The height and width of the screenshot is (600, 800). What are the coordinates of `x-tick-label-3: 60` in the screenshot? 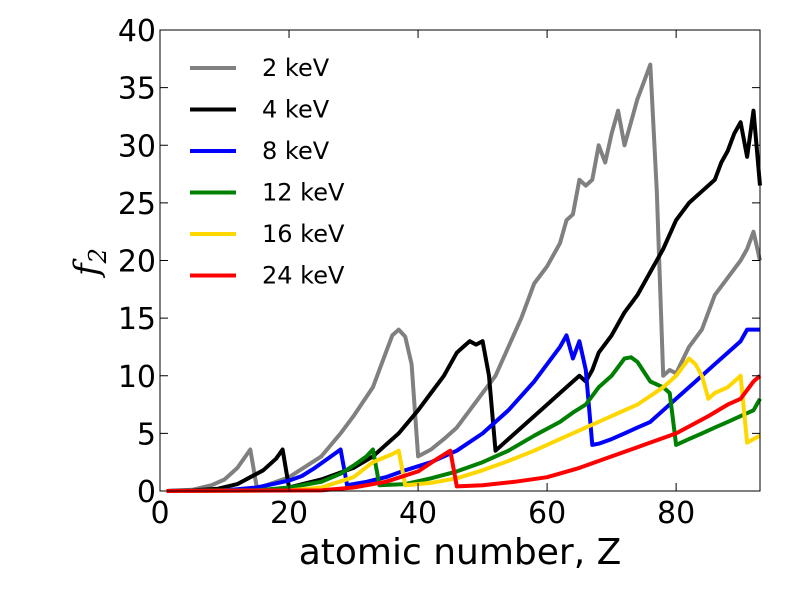 It's located at (547, 513).